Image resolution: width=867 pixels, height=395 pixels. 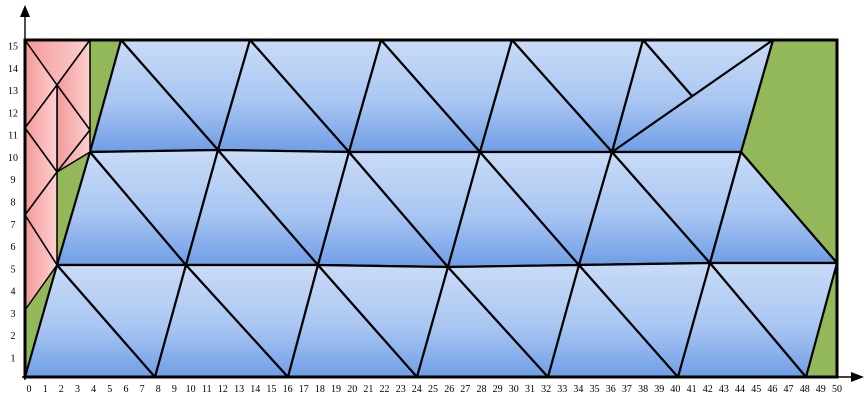 I want to click on y-axis-arrow, so click(x=25, y=11).